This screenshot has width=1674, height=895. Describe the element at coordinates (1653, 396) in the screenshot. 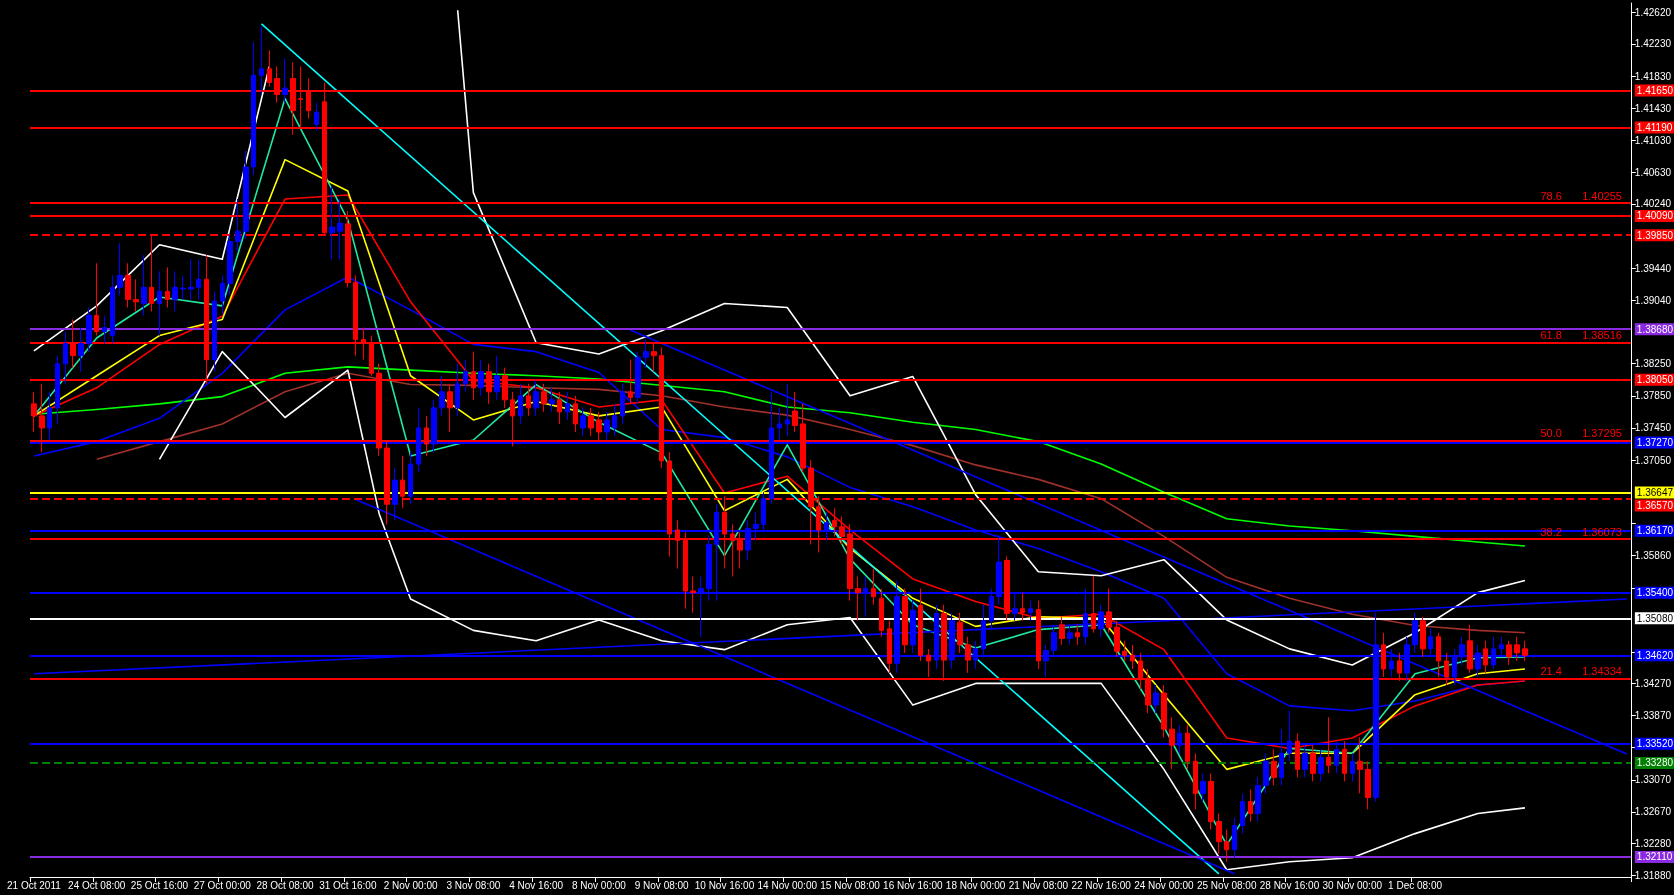

I see `y-tick-label: 1.37850` at that location.